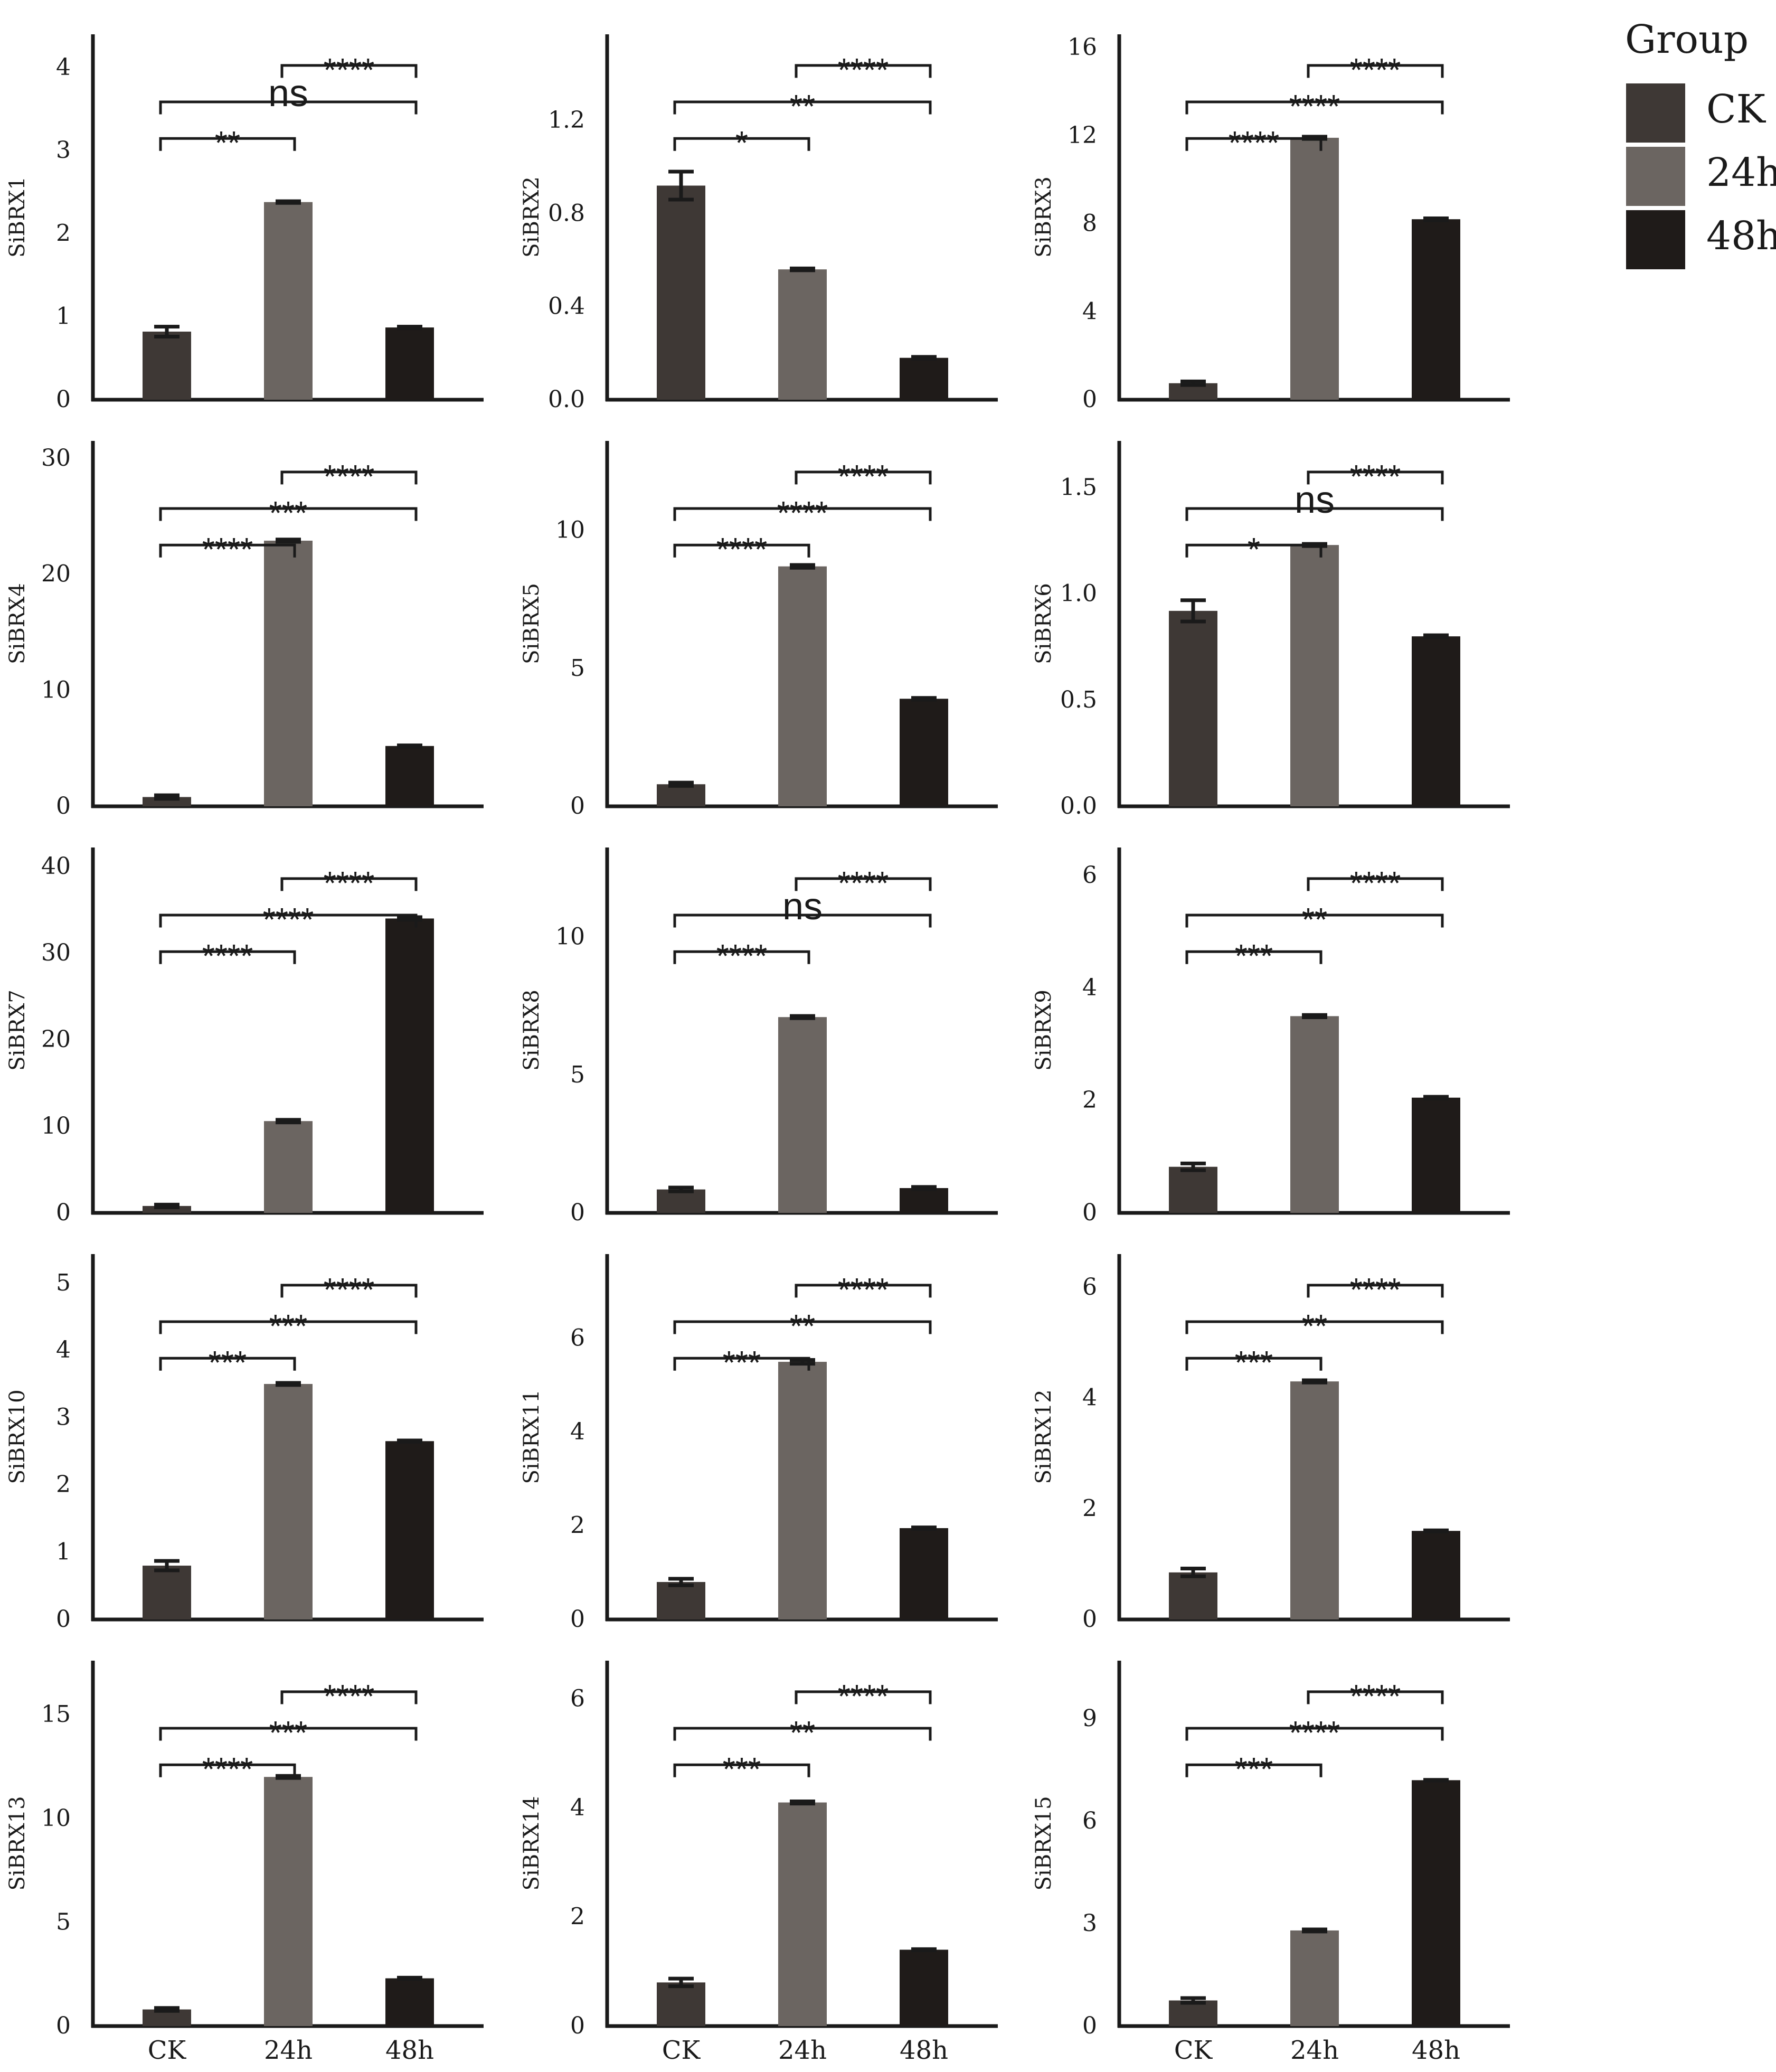 The width and height of the screenshot is (1776, 2072). Describe the element at coordinates (1082, 135) in the screenshot. I see `y-tick-label: 12` at that location.